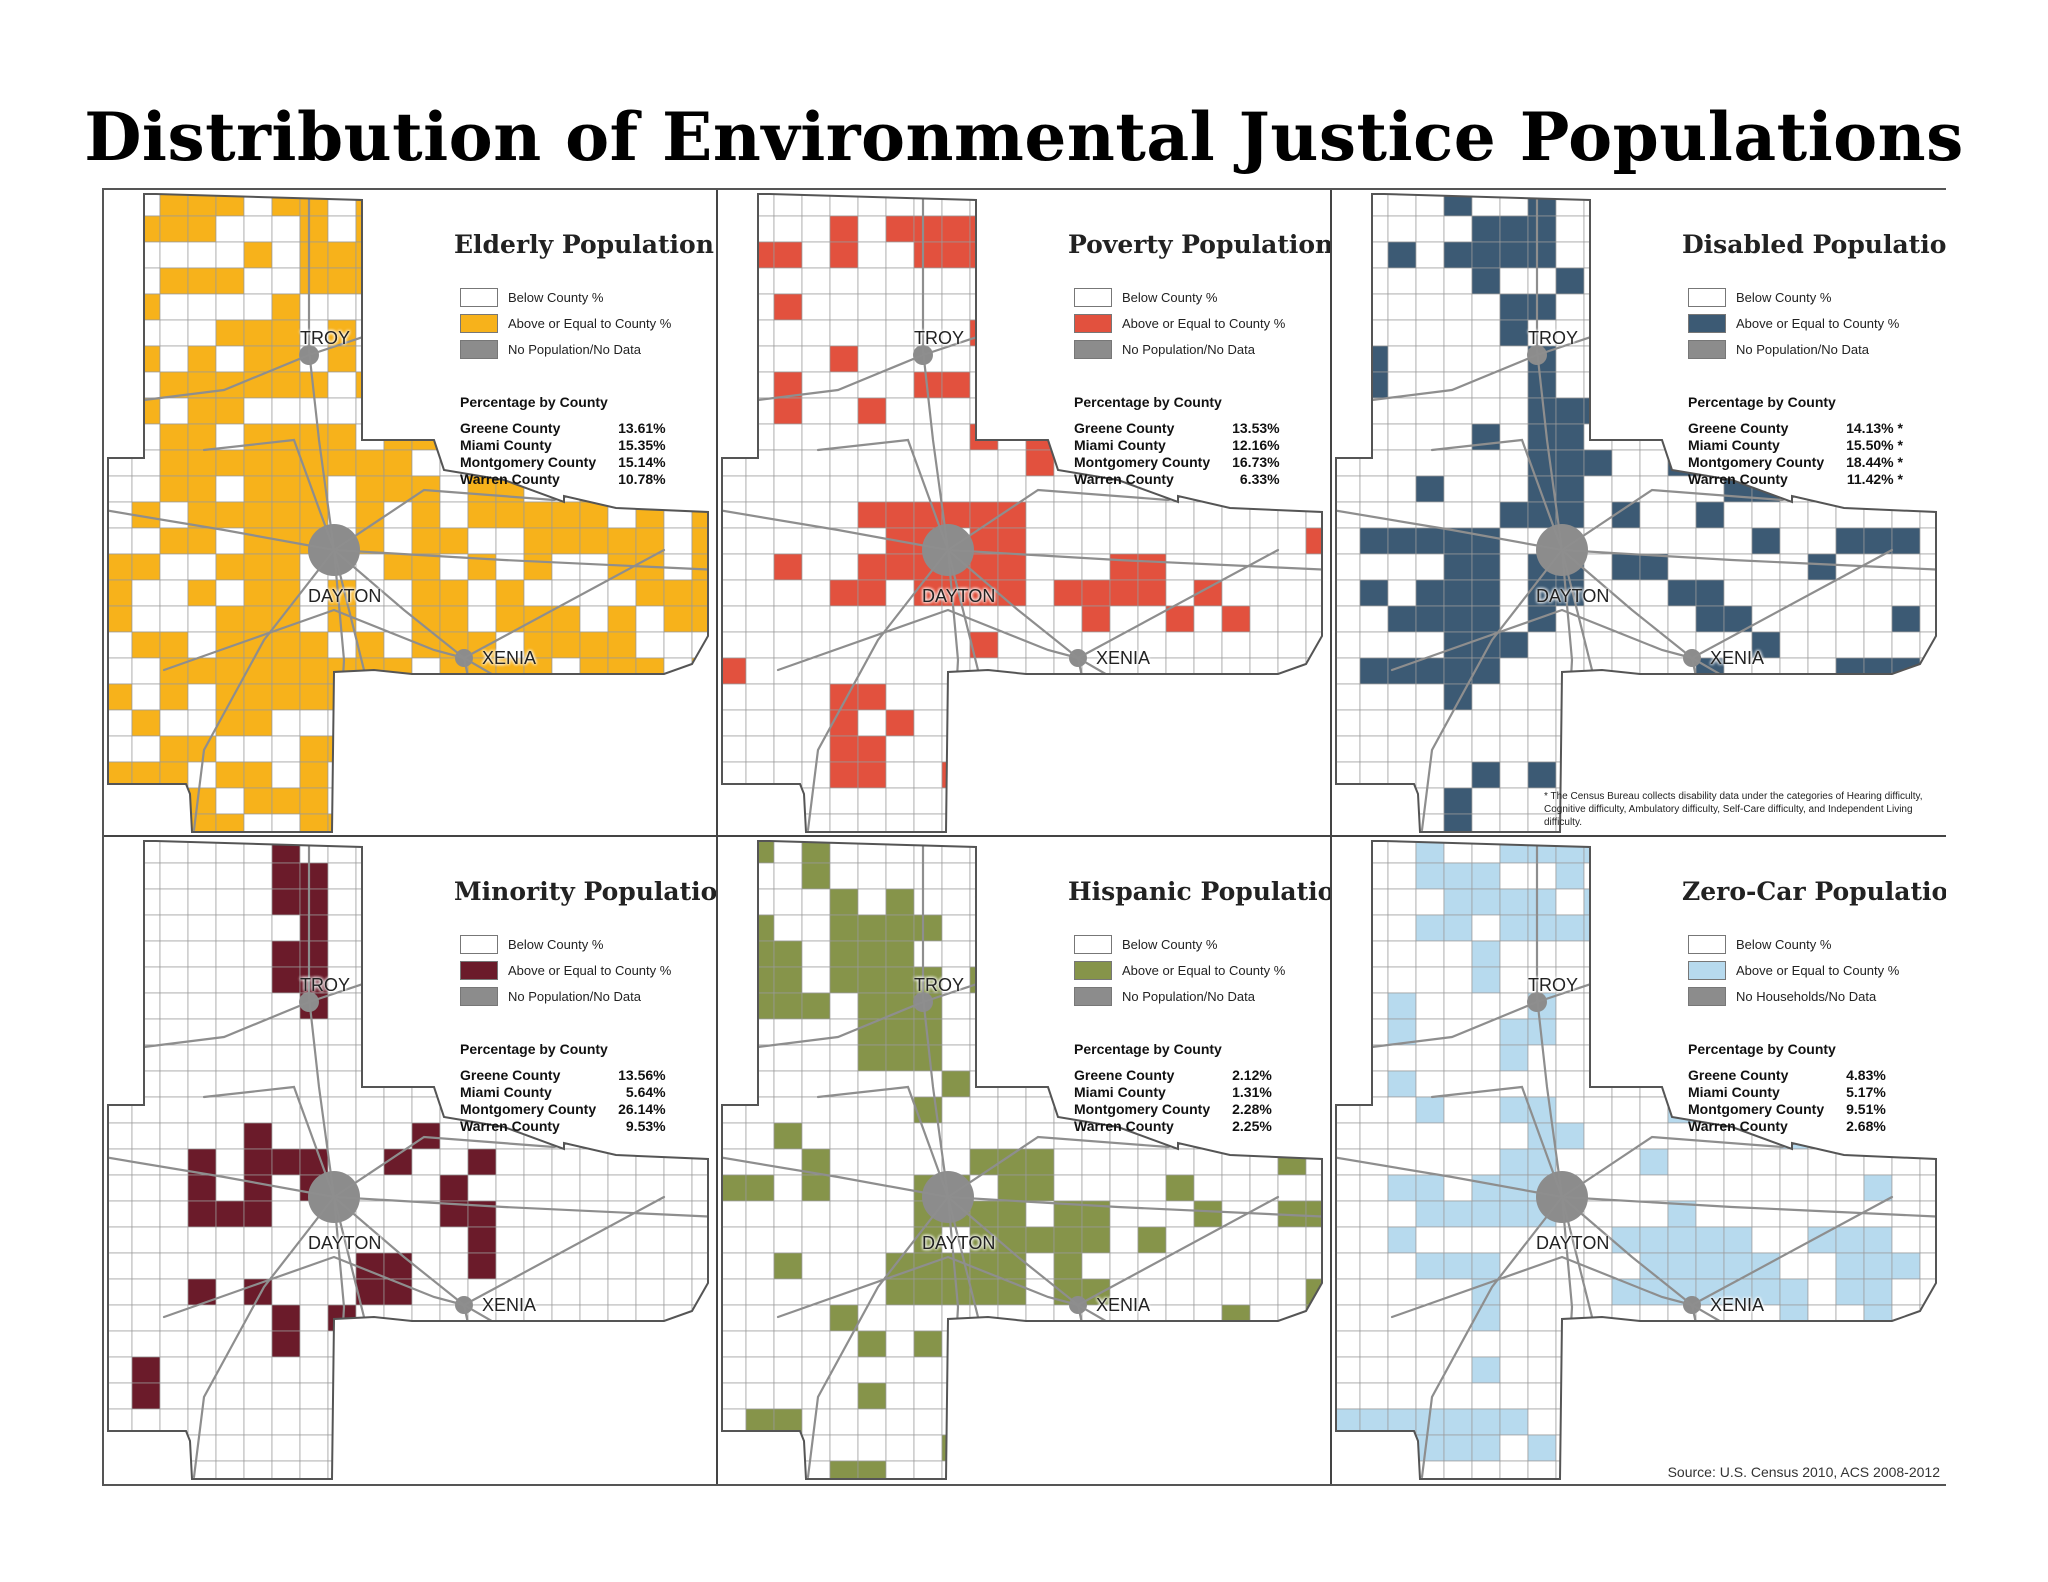 This screenshot has height=1582, width=2048. I want to click on percentage-header: Percentage by County, so click(1762, 402).